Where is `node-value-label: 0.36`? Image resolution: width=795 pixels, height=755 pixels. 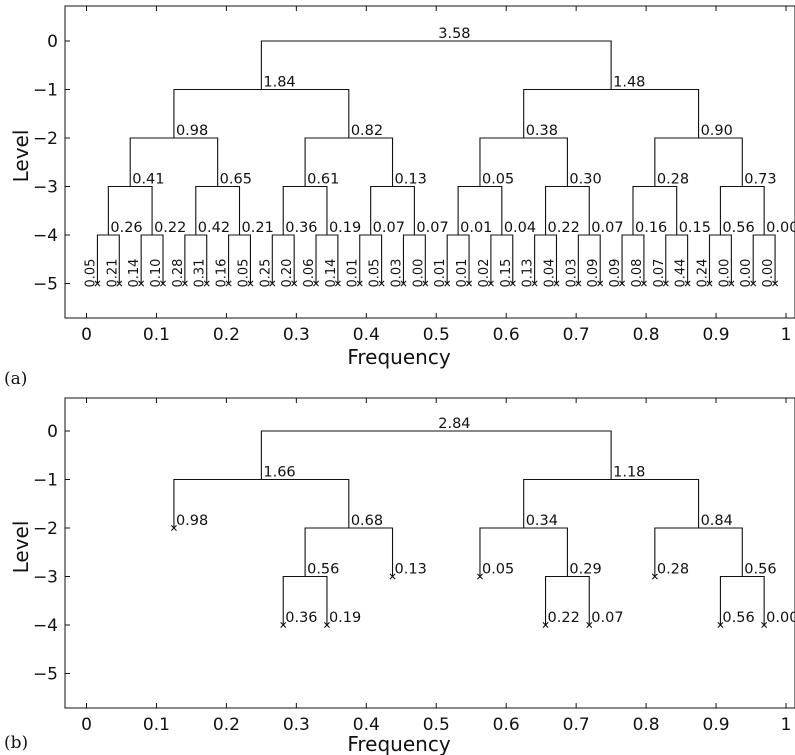 node-value-label: 0.36 is located at coordinates (301, 228).